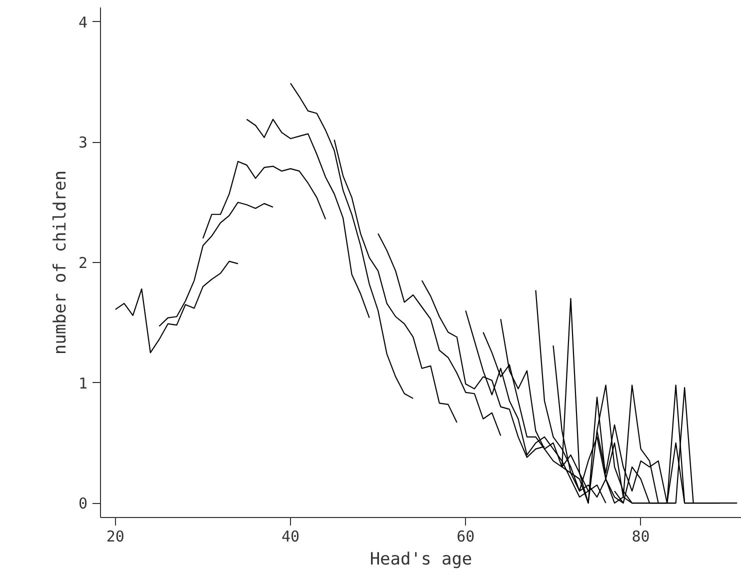 The height and width of the screenshot is (585, 741). I want to click on x-tick-label: 80, so click(641, 537).